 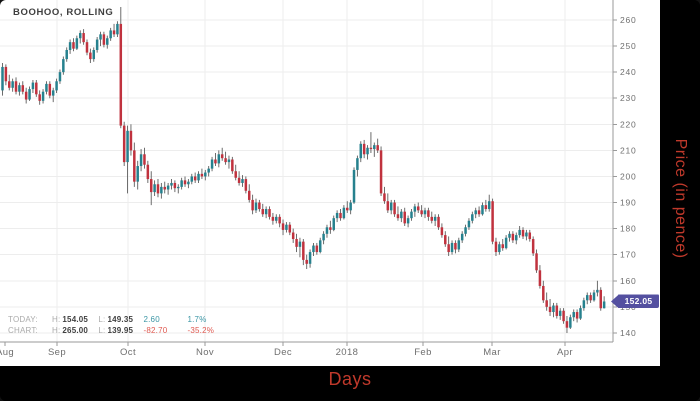 What do you see at coordinates (63, 12) in the screenshot?
I see `symbol-label: BOOHOO, ROLLING` at bounding box center [63, 12].